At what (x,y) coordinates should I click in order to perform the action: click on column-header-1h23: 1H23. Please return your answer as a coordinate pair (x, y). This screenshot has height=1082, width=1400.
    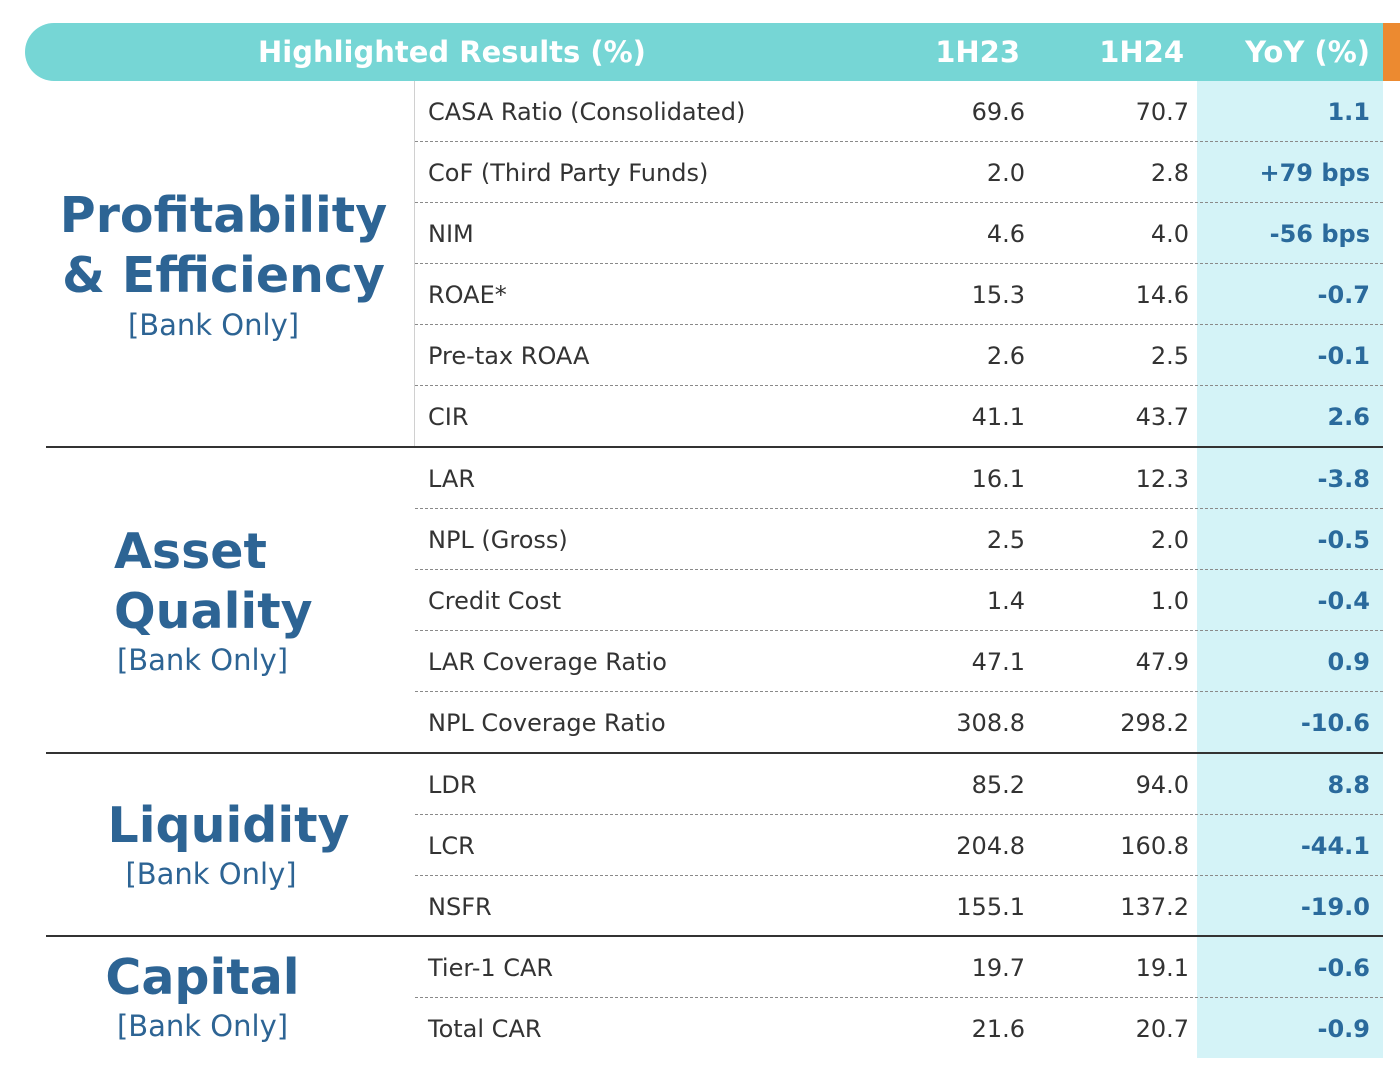
    Looking at the image, I should click on (977, 52).